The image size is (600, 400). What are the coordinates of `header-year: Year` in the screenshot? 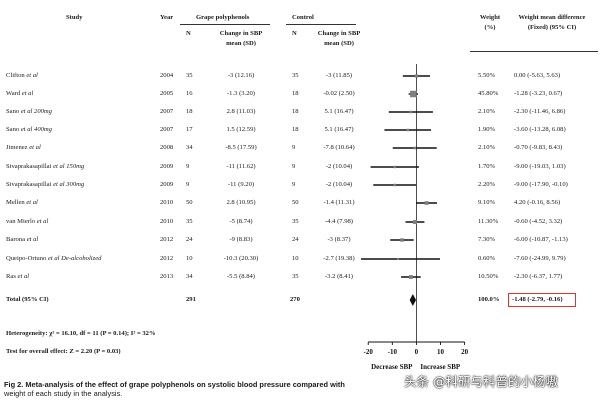 It's located at (167, 17).